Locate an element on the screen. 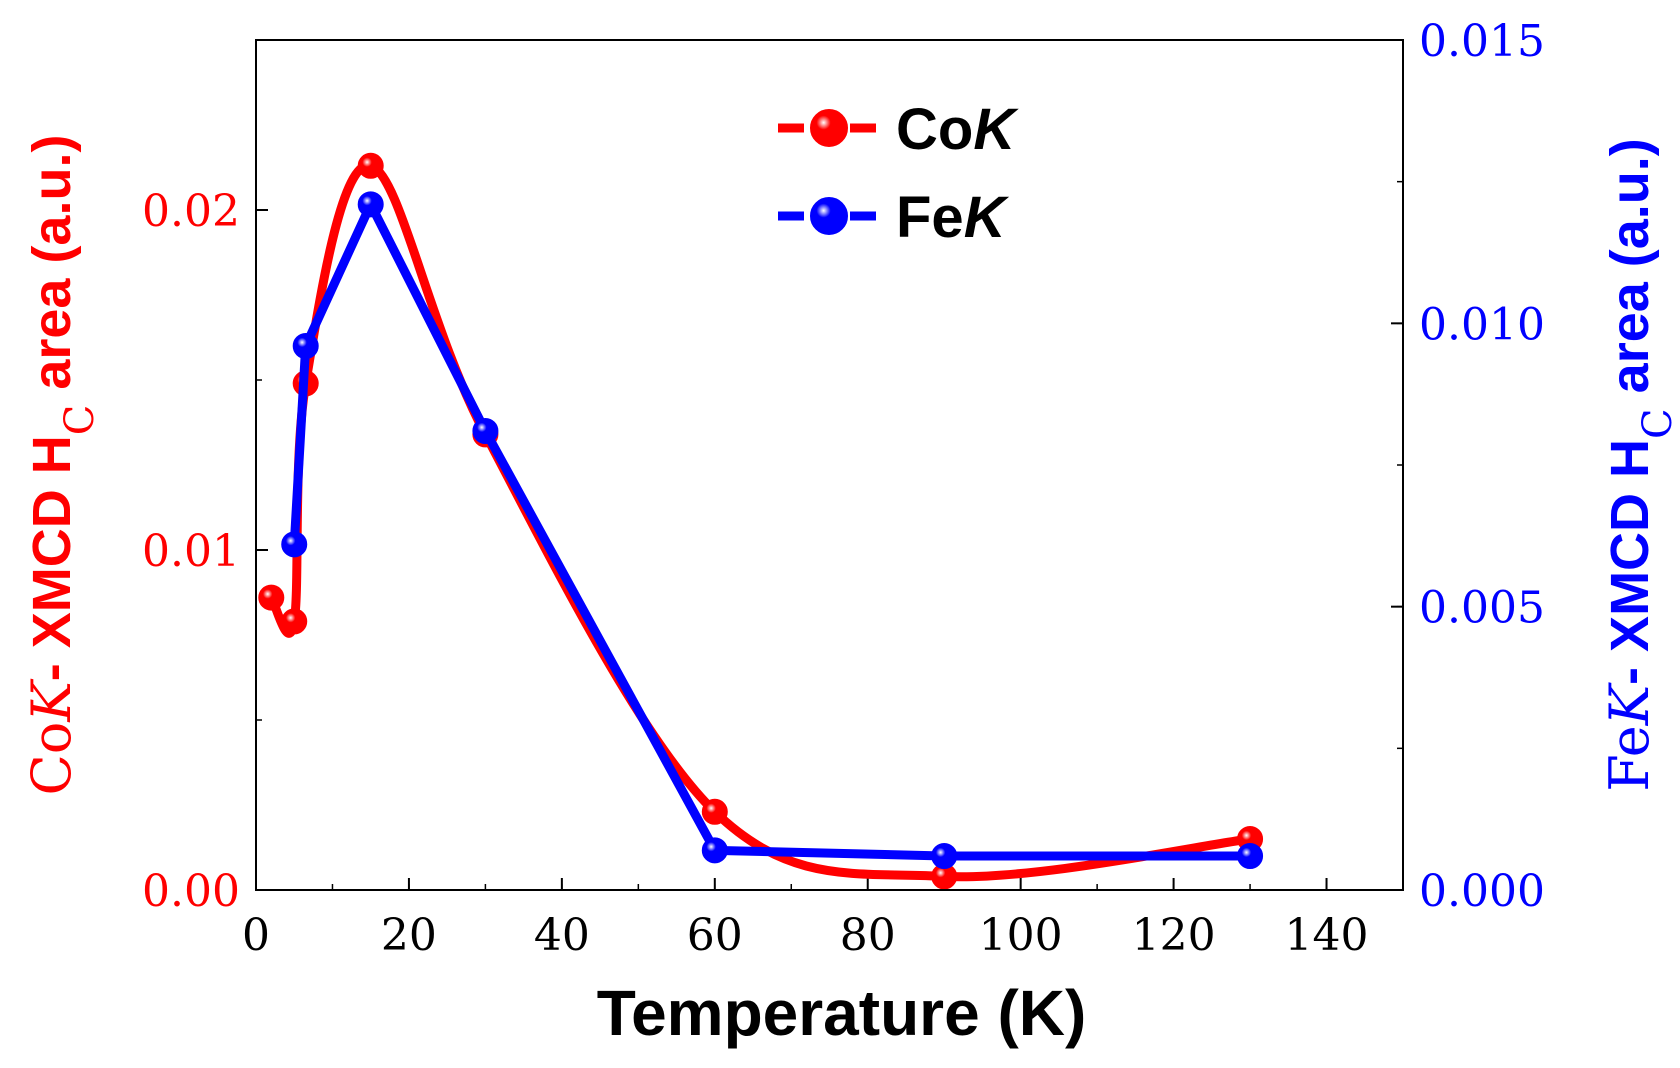  legend-label-part: Co is located at coordinates (934, 129).